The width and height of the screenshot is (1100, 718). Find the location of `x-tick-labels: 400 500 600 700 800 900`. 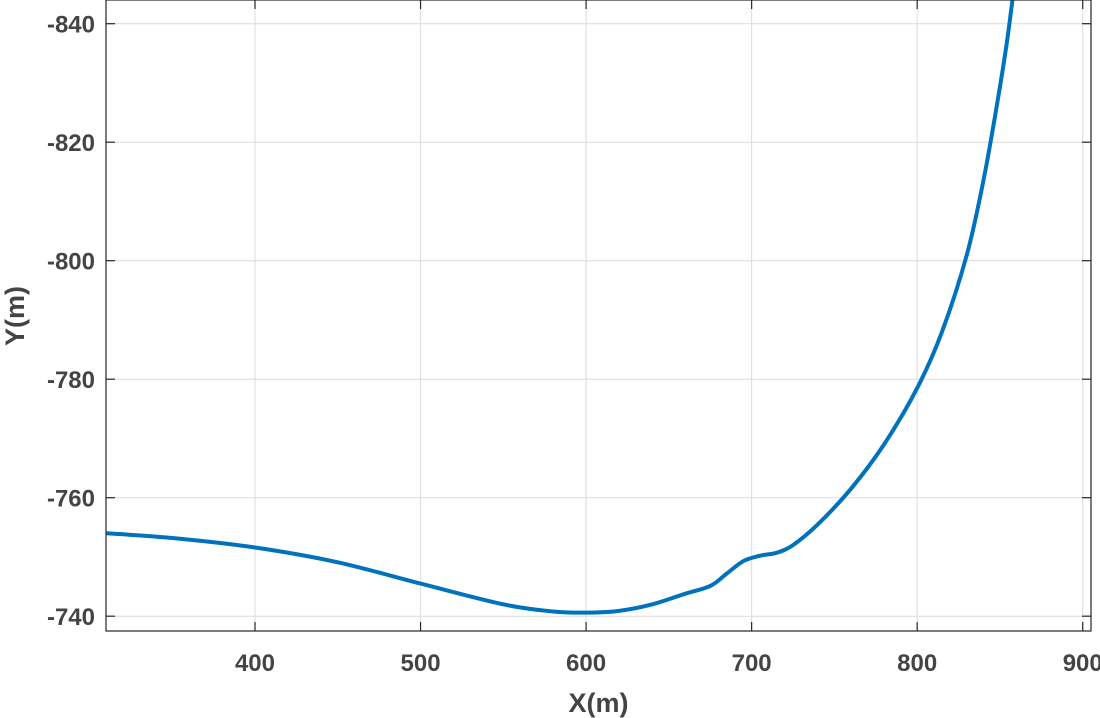

x-tick-labels: 400 500 600 700 800 900 is located at coordinates (667, 663).